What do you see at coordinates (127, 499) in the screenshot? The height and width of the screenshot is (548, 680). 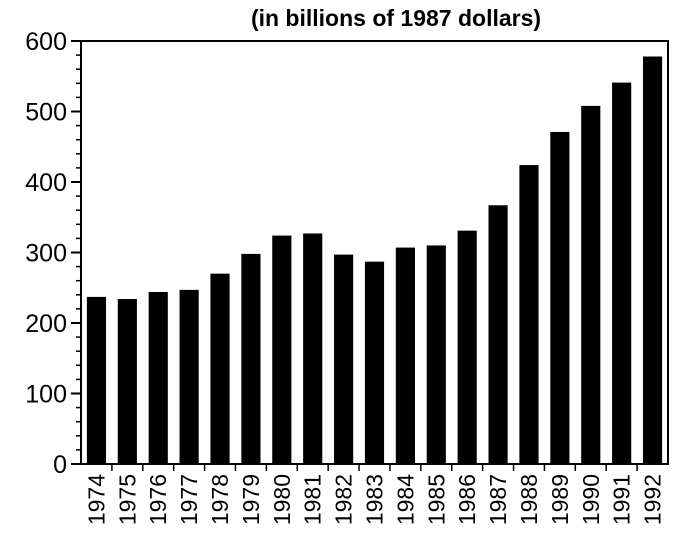 I see `x-tick-label-1975: 1975` at bounding box center [127, 499].